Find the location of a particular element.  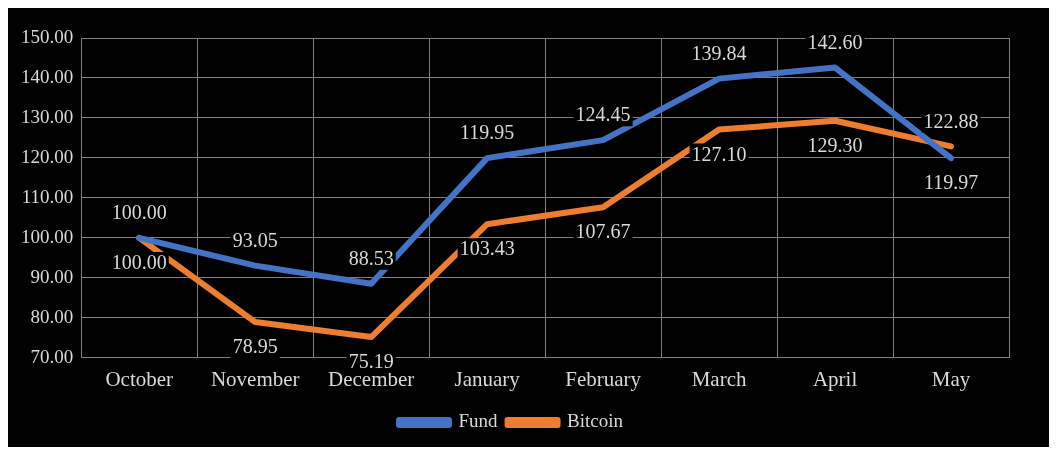

x-tick-label: February is located at coordinates (603, 378).